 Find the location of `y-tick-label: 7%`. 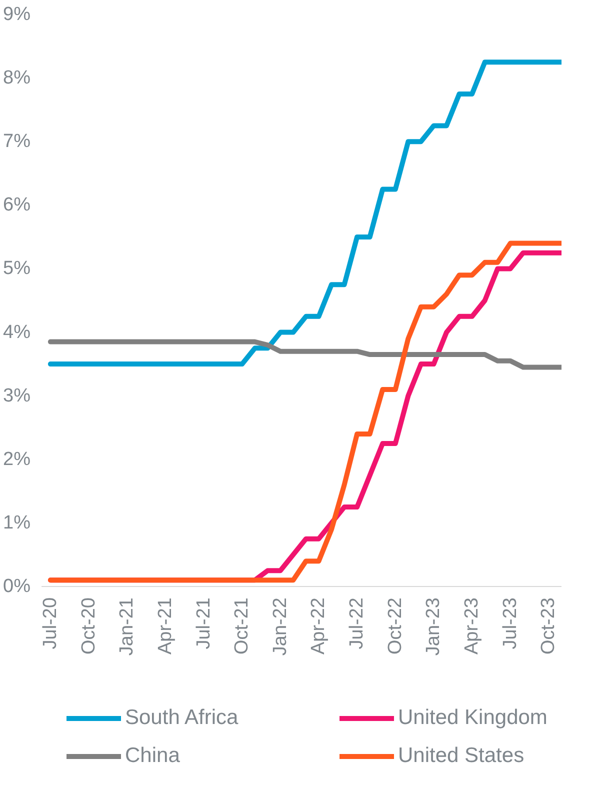

y-tick-label: 7% is located at coordinates (17, 141).